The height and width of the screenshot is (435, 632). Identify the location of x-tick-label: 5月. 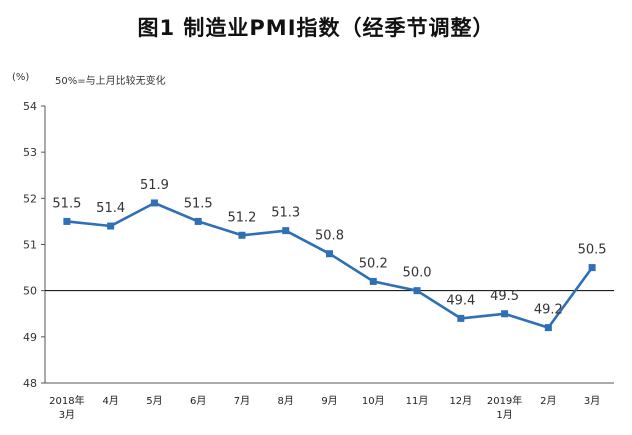
(154, 401).